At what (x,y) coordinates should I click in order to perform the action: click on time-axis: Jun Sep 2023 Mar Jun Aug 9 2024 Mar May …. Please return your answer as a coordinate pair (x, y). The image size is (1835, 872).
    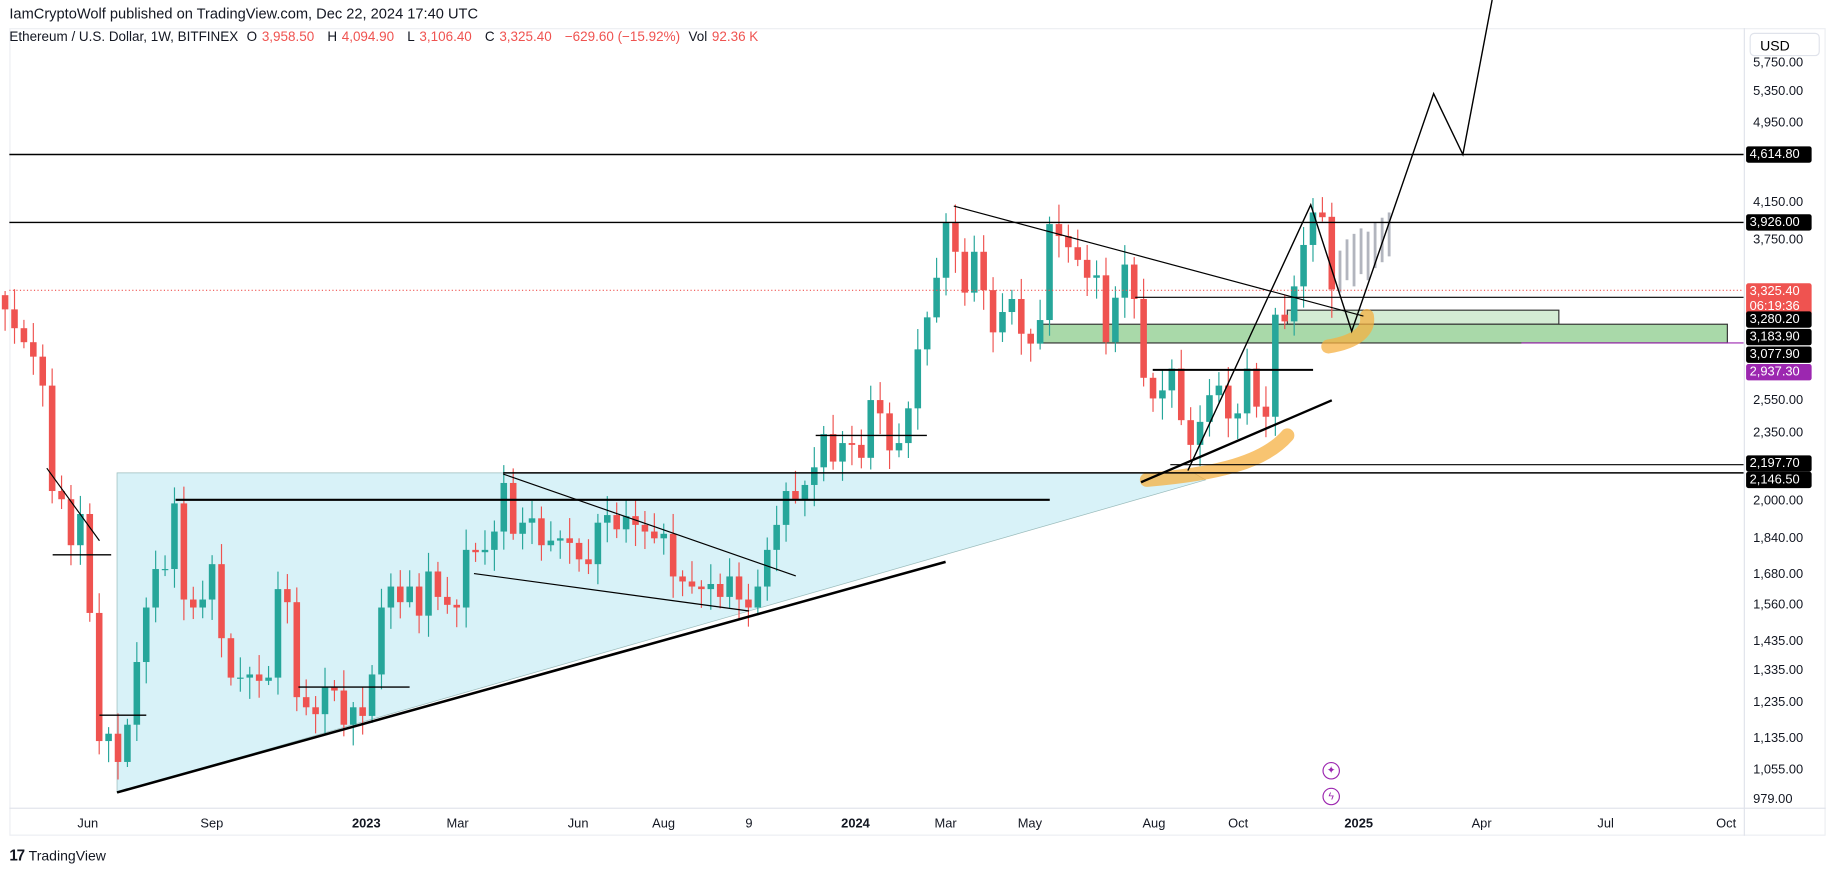
    Looking at the image, I should click on (917, 822).